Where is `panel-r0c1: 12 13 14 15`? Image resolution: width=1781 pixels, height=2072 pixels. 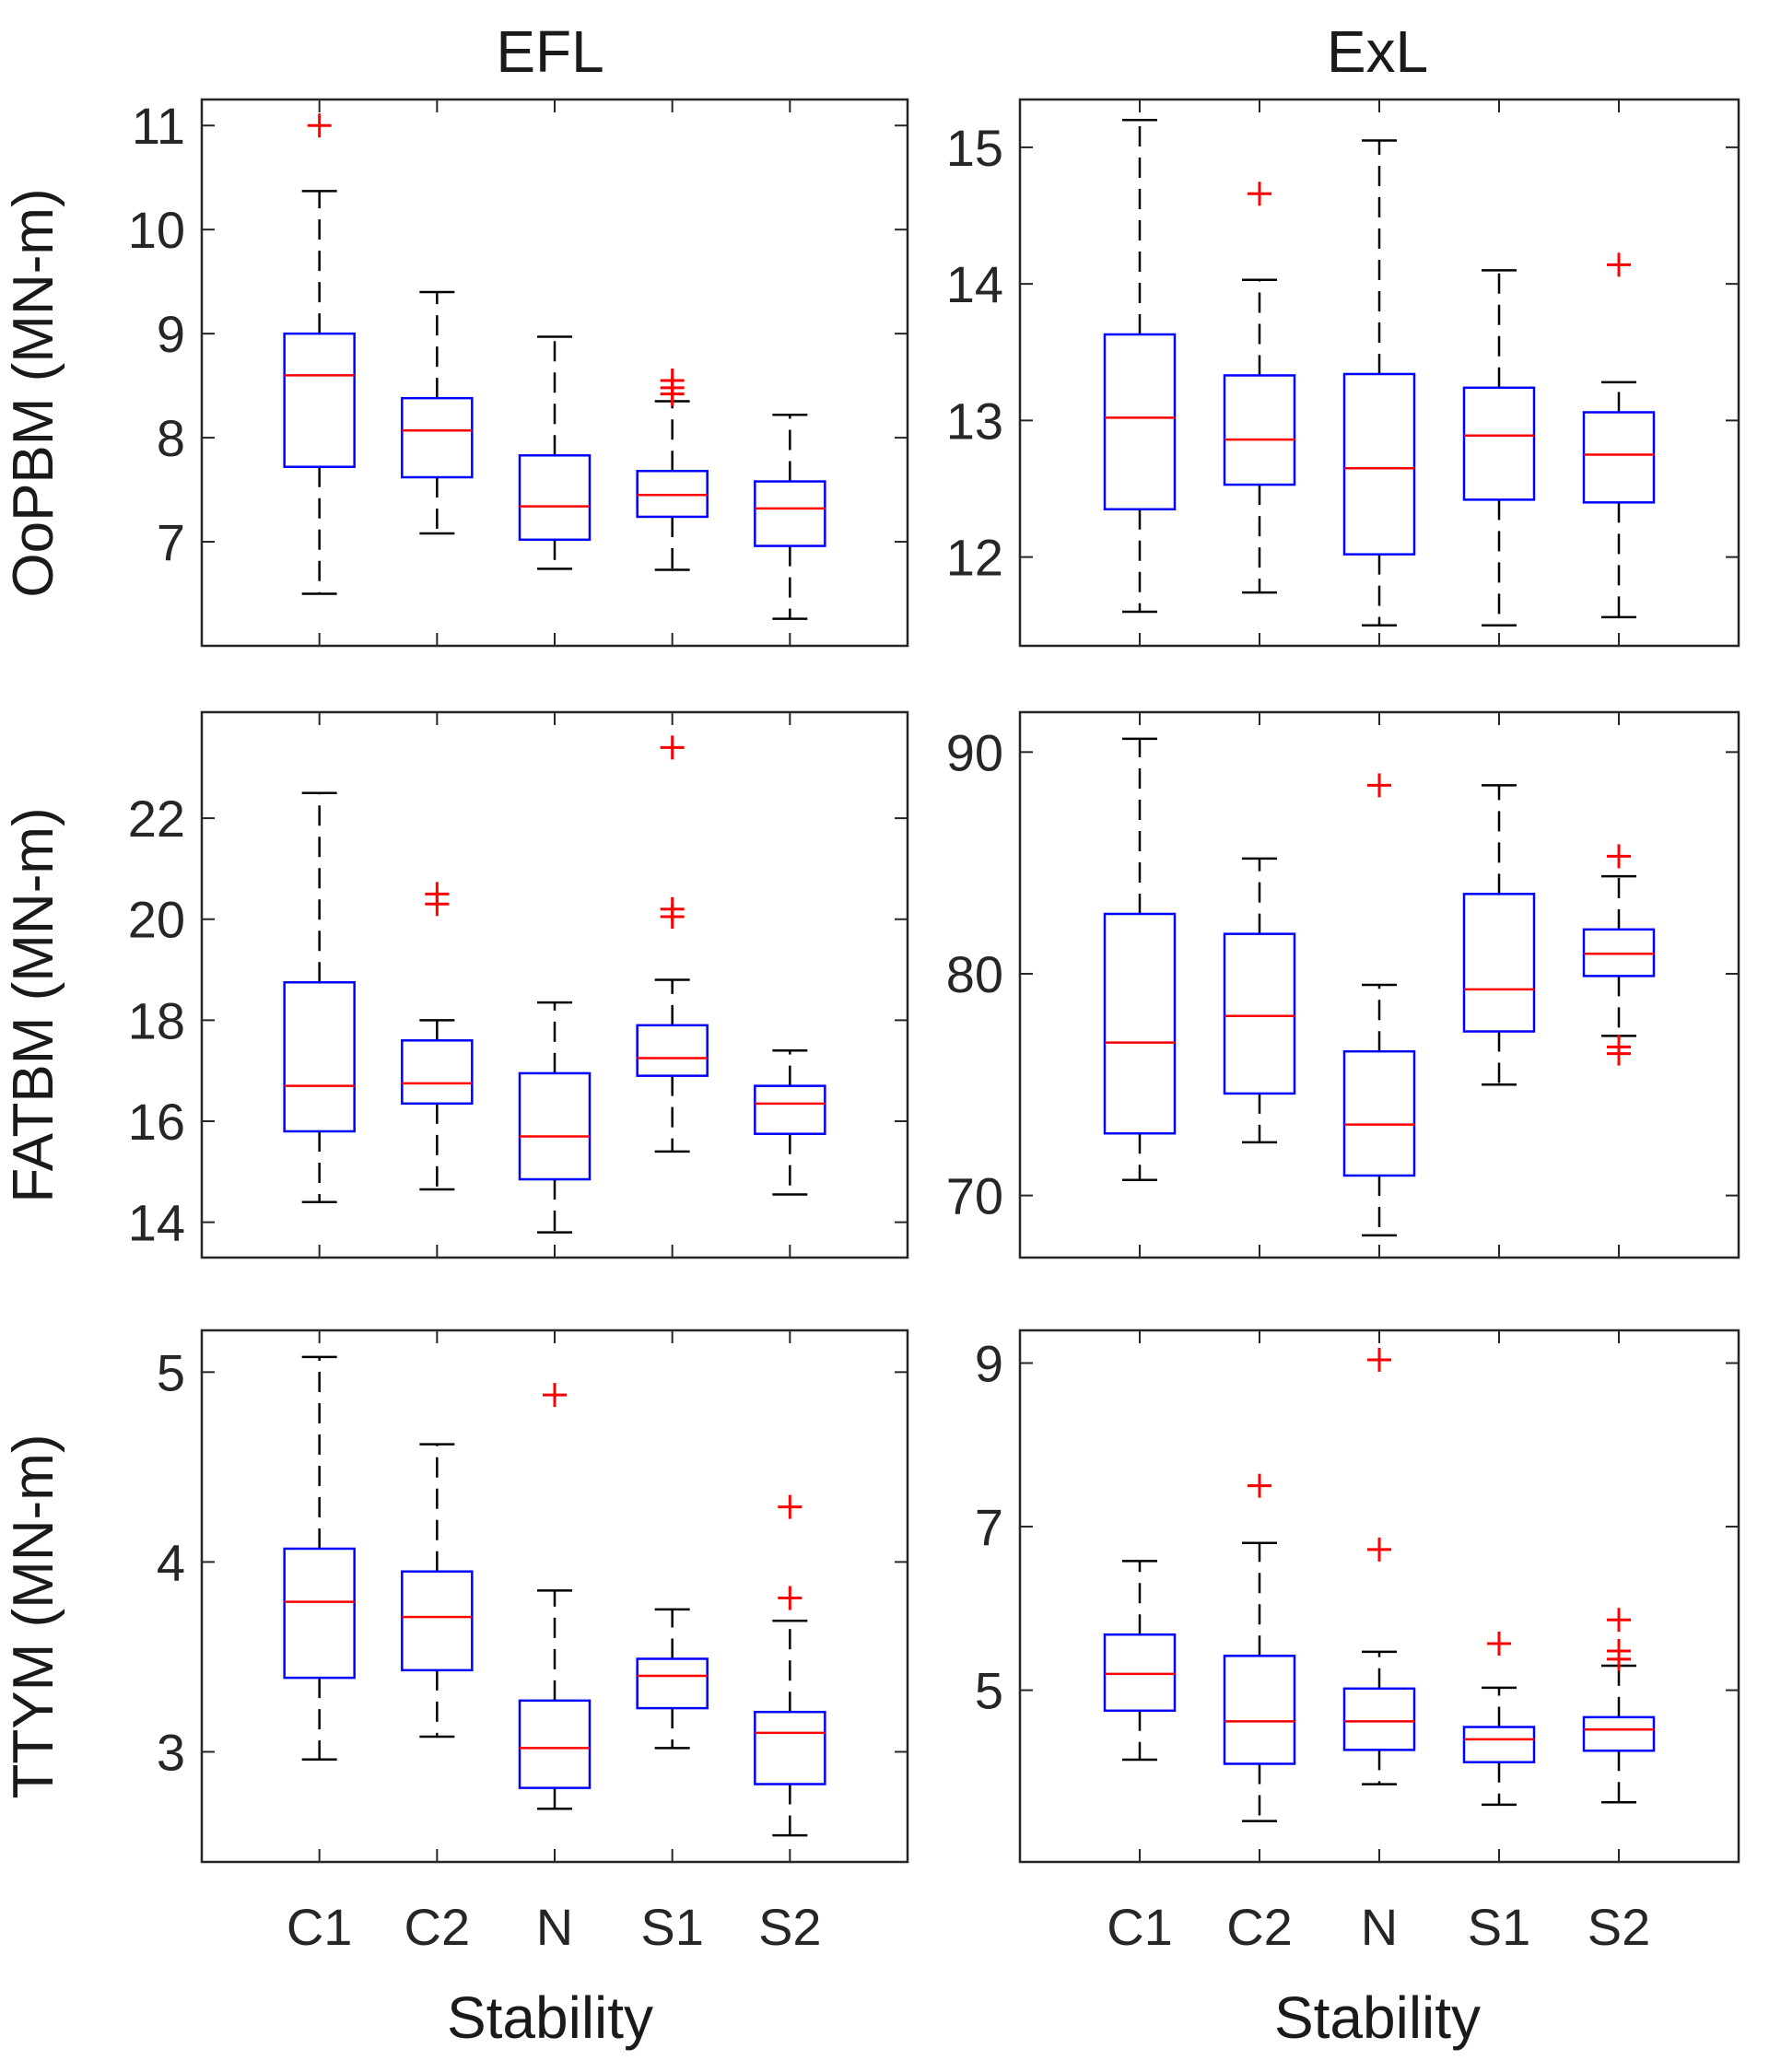
panel-r0c1: 12 13 14 15 is located at coordinates (1343, 373).